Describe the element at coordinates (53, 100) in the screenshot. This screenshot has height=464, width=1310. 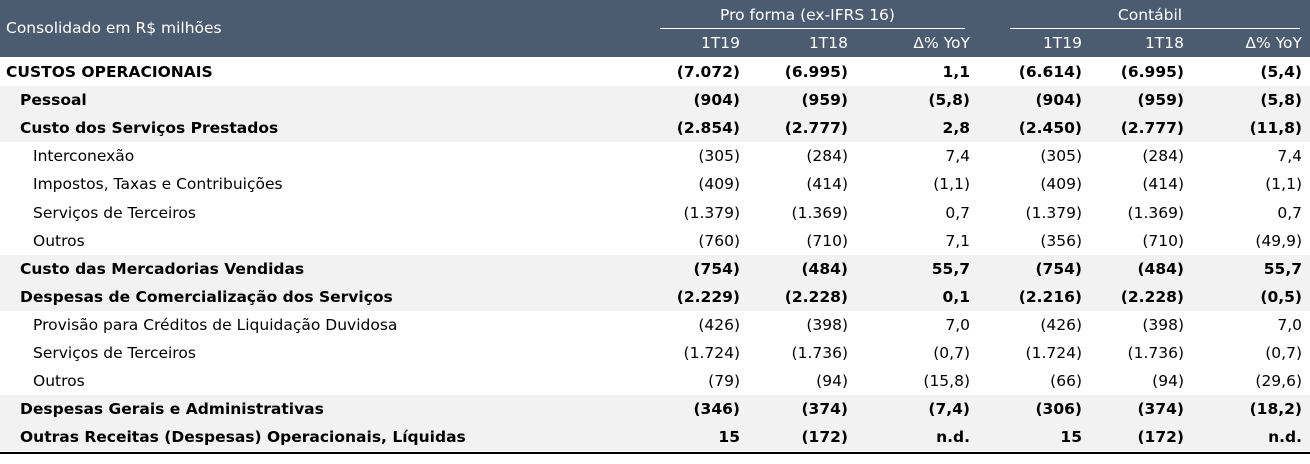
I see `row-label: Pessoal` at that location.